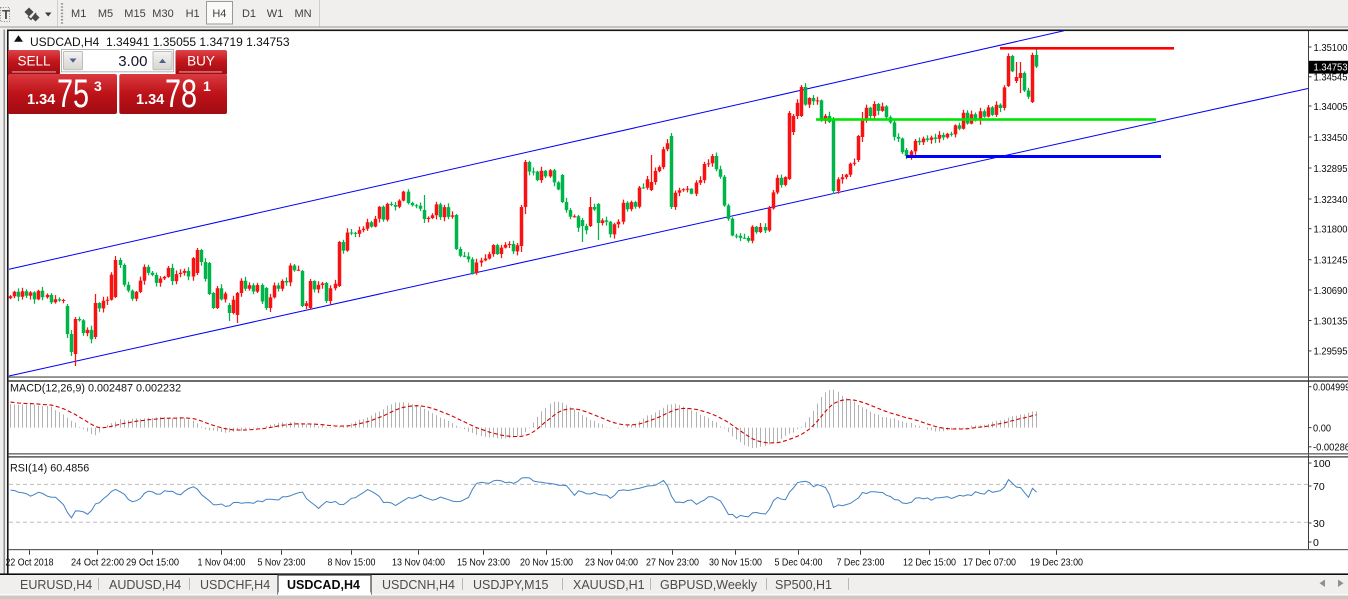 The width and height of the screenshot is (1348, 599). I want to click on svg-text: 1.31245, so click(1331, 261).